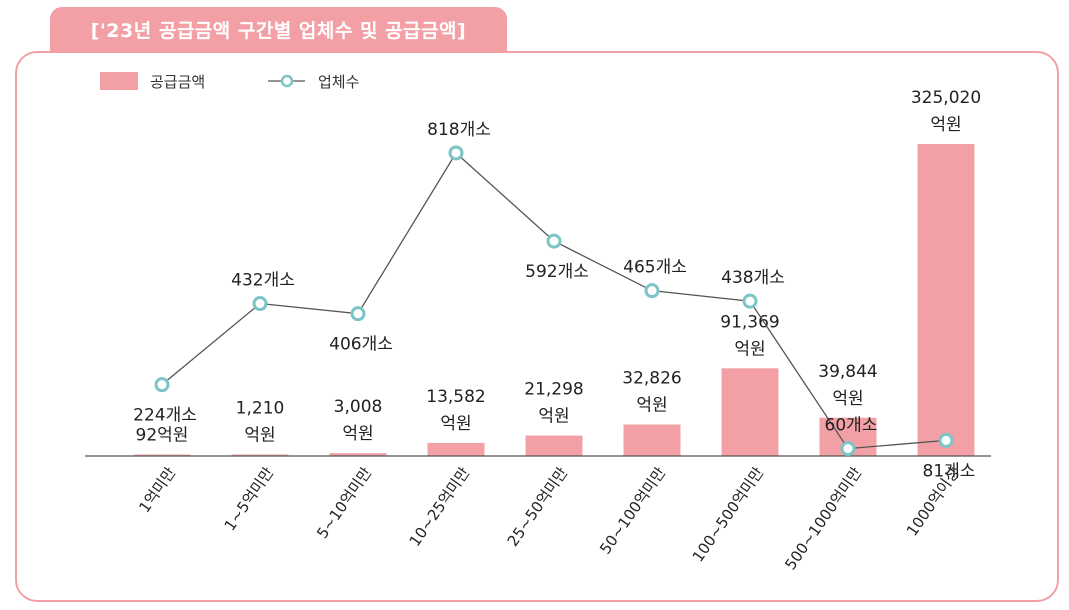 Image resolution: width=1069 pixels, height=610 pixels. What do you see at coordinates (946, 98) in the screenshot?
I see `bar-label-line: 325,020` at bounding box center [946, 98].